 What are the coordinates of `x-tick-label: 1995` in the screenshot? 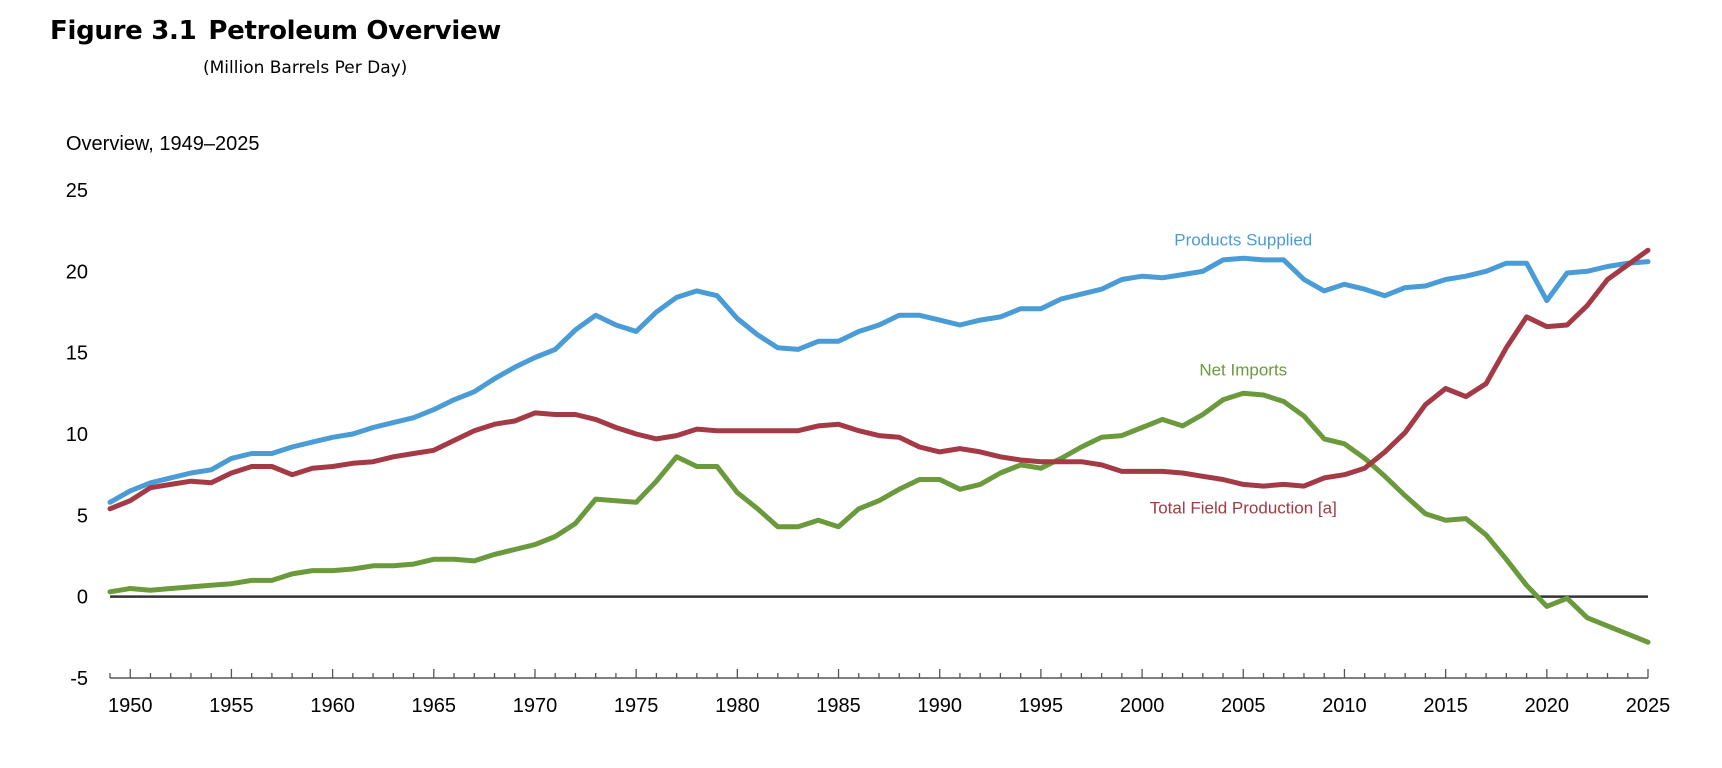 It's located at (1041, 706).